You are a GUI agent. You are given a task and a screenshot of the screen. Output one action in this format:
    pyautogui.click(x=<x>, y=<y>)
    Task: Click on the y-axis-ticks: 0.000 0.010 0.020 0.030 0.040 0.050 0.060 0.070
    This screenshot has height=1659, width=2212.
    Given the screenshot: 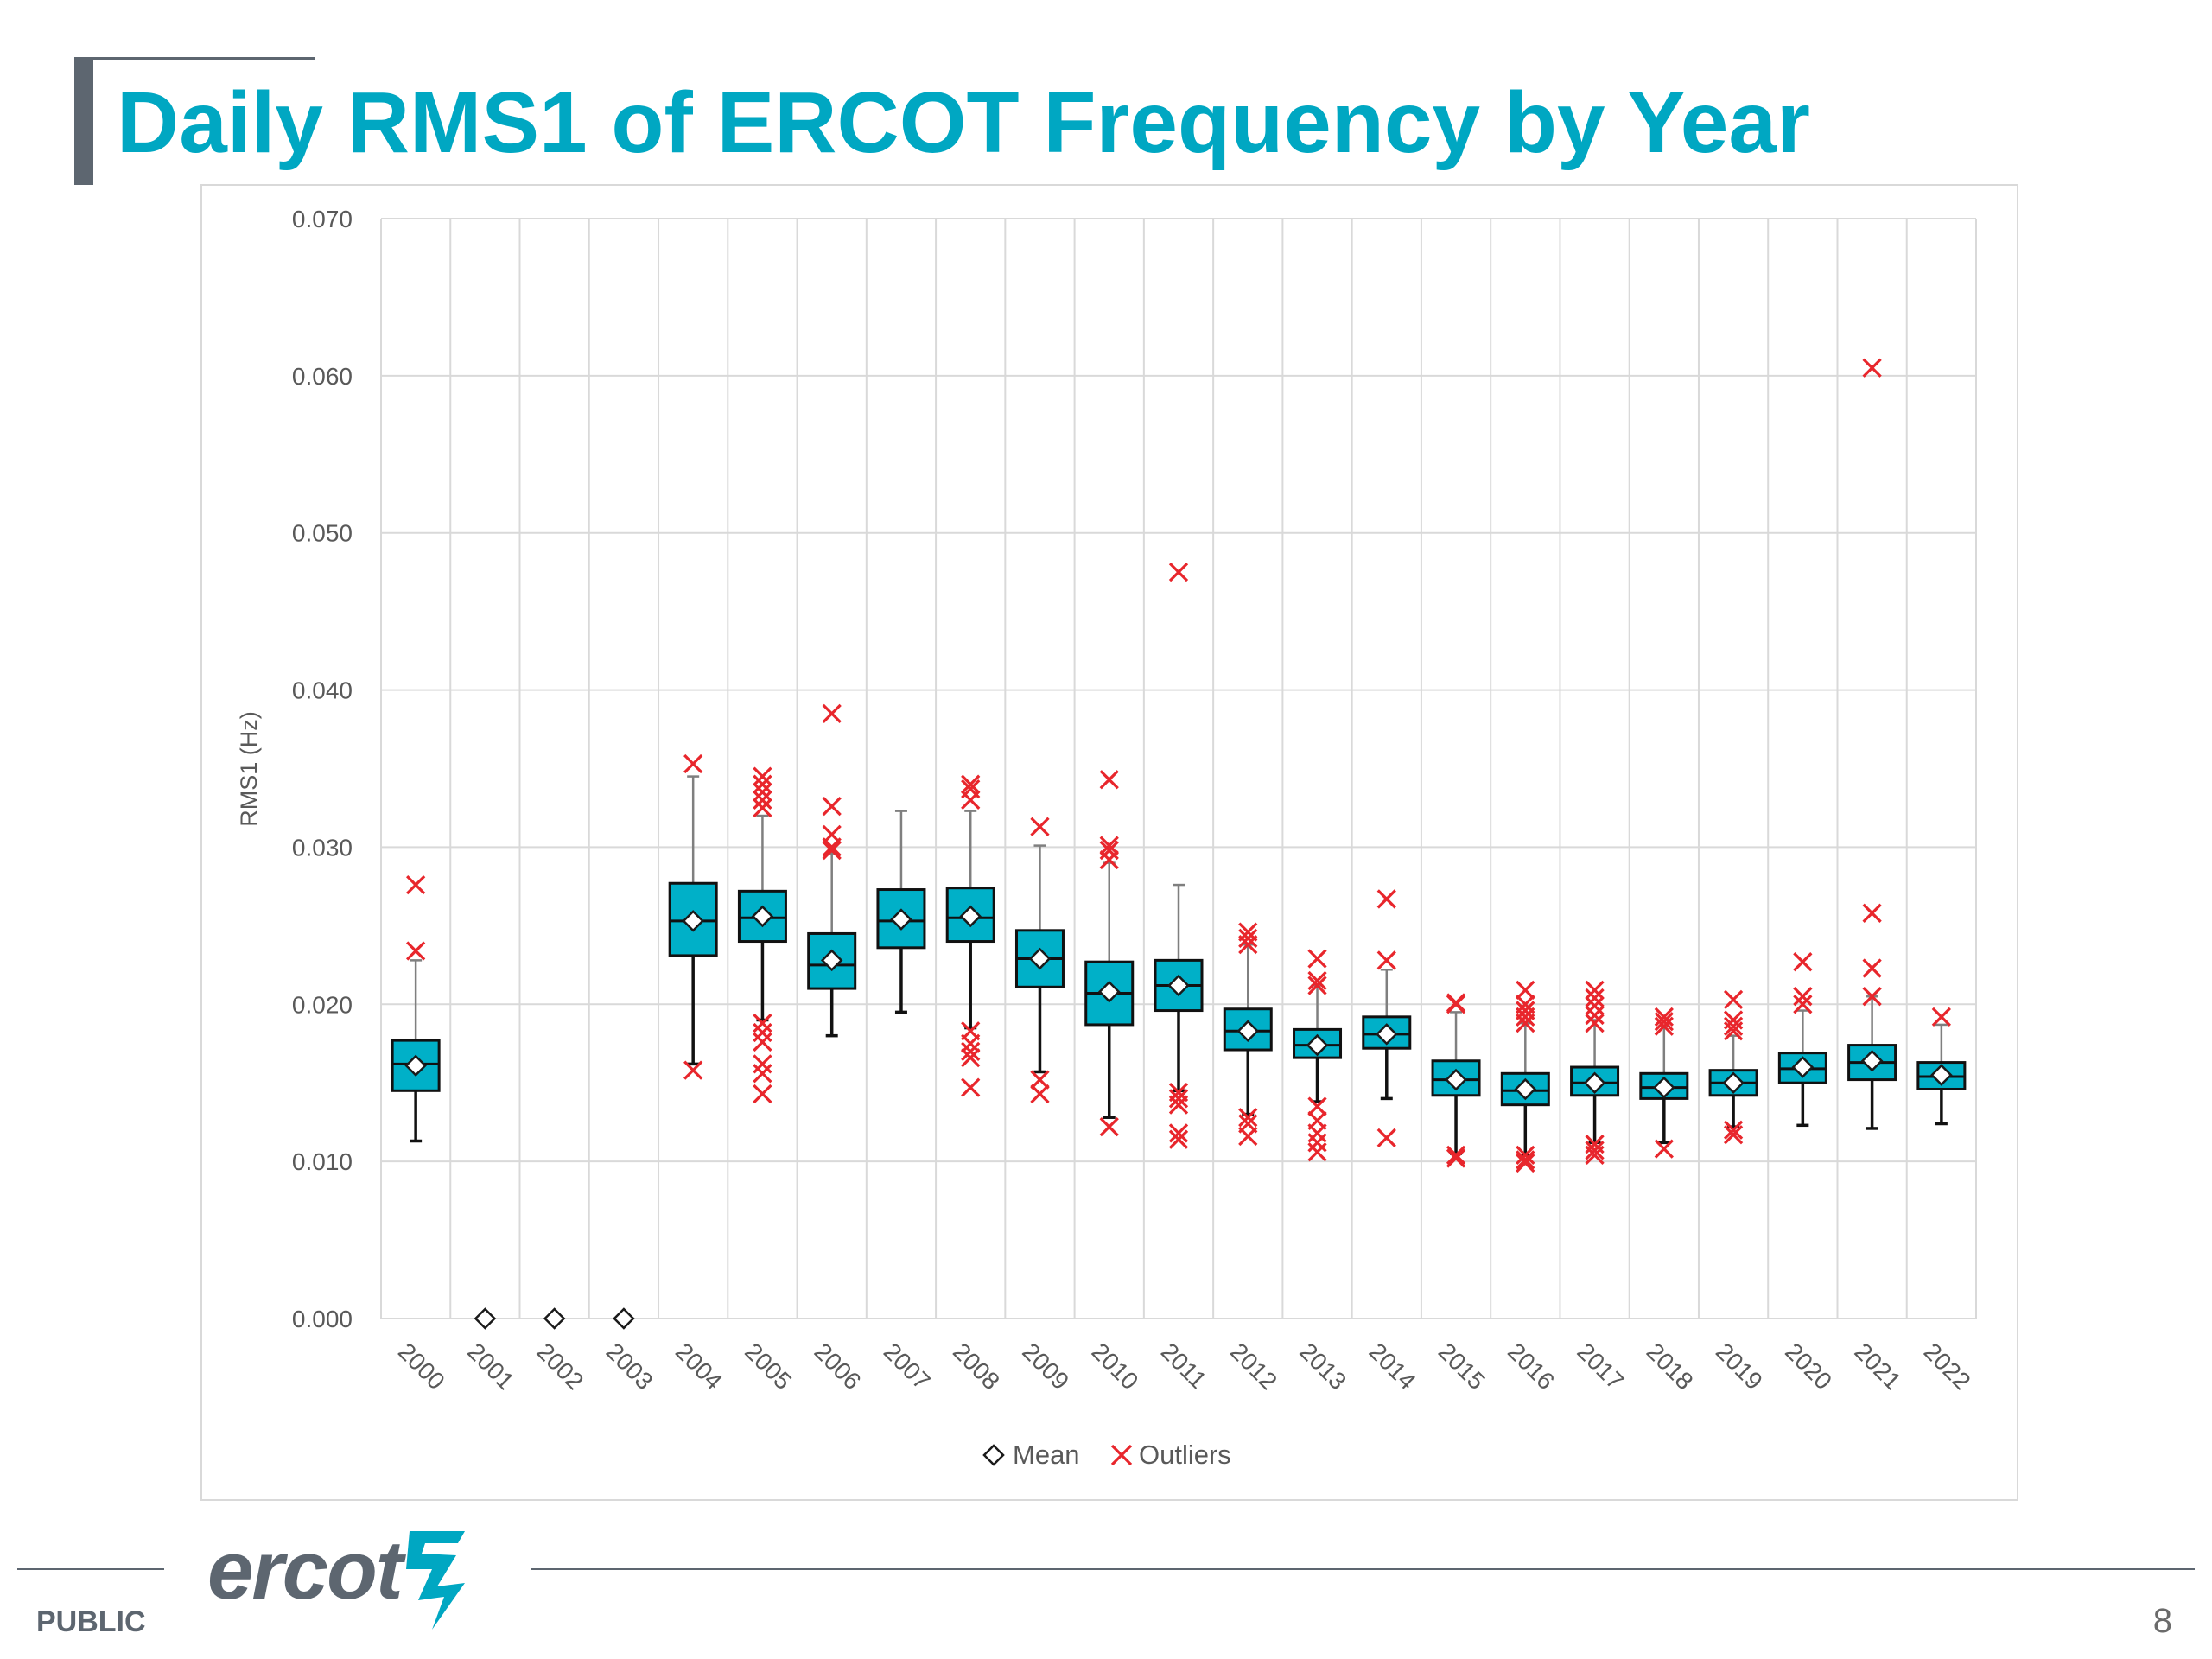 What is the action you would take?
    pyautogui.click(x=322, y=769)
    